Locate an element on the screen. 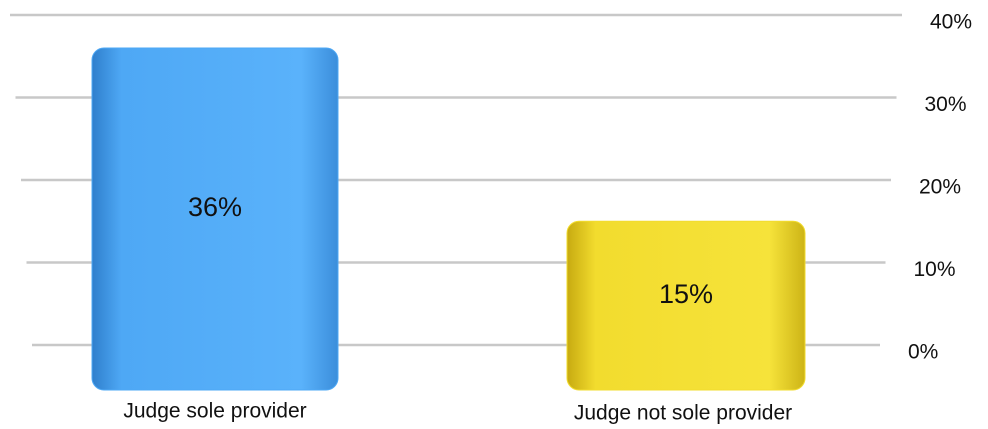 The height and width of the screenshot is (429, 988). x-tick-label: Judge not sole provider is located at coordinates (683, 413).